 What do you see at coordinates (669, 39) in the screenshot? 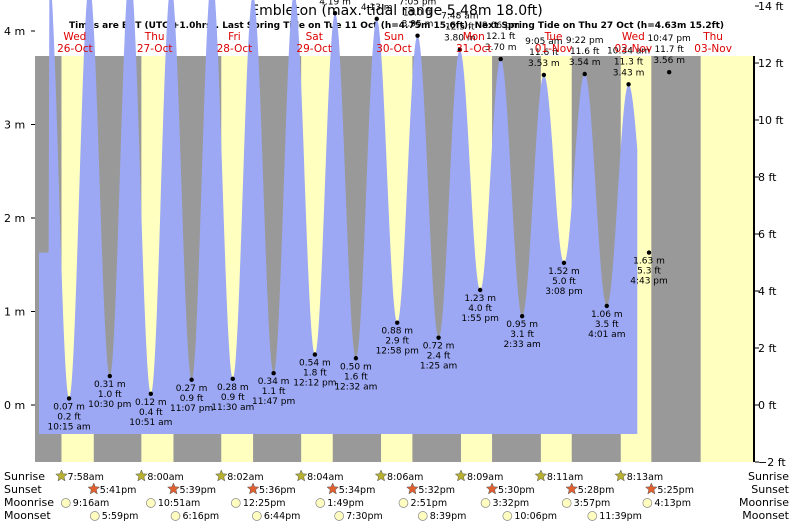
I see `high-tide-time-label: 10:47 pm` at bounding box center [669, 39].